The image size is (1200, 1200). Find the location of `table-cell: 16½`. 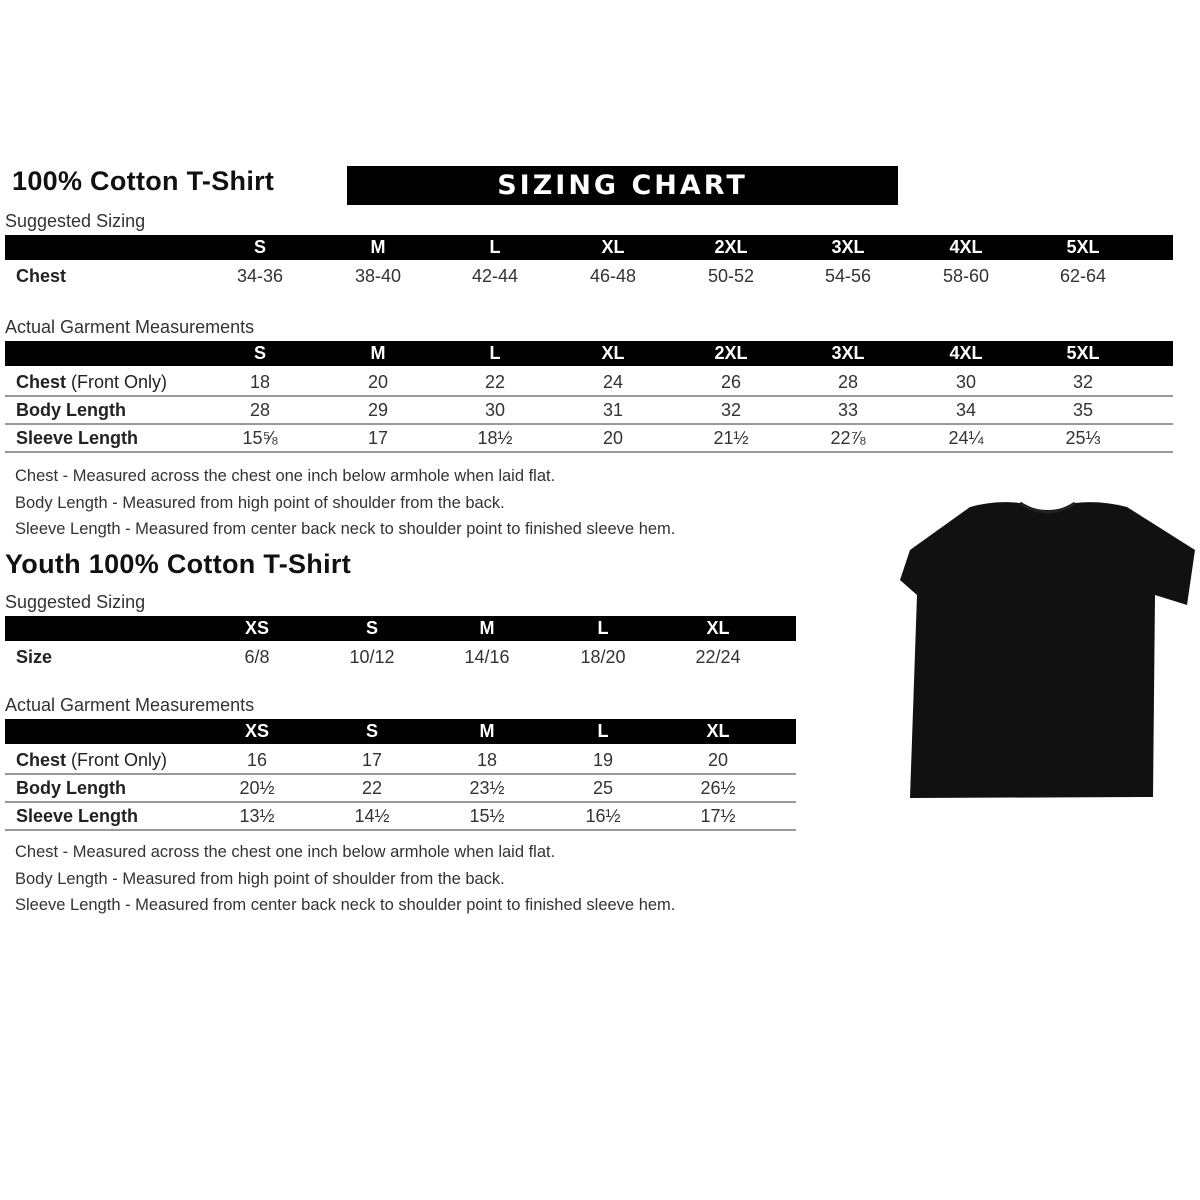

table-cell: 16½ is located at coordinates (603, 816).